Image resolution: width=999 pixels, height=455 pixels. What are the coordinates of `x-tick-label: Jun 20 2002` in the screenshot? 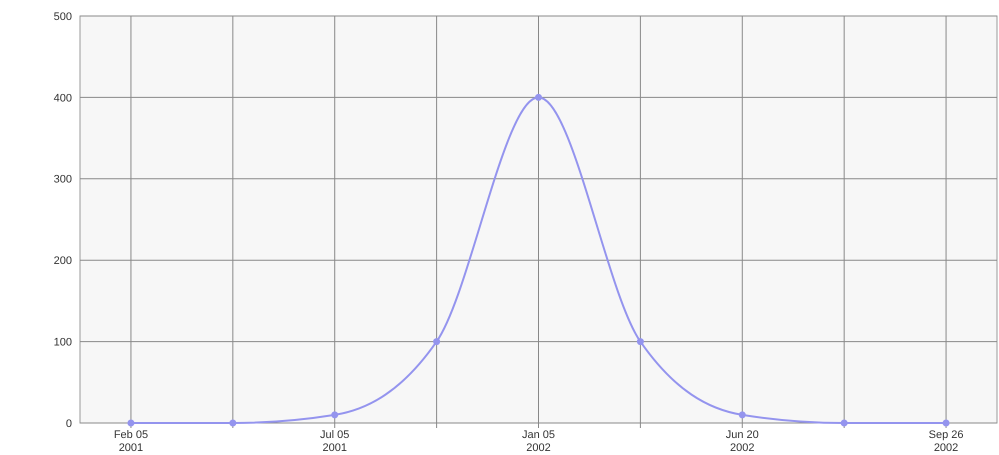 It's located at (742, 441).